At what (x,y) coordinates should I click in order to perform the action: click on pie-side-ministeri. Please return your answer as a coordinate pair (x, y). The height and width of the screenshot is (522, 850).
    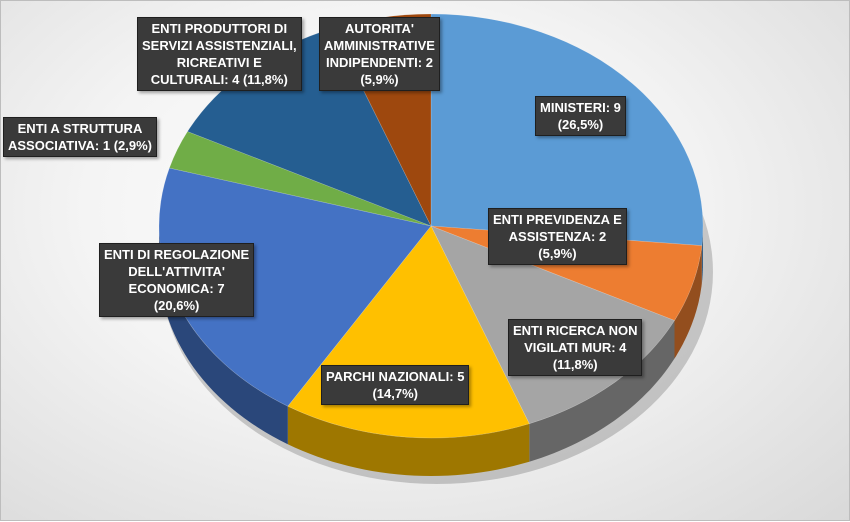
    Looking at the image, I should click on (702, 255).